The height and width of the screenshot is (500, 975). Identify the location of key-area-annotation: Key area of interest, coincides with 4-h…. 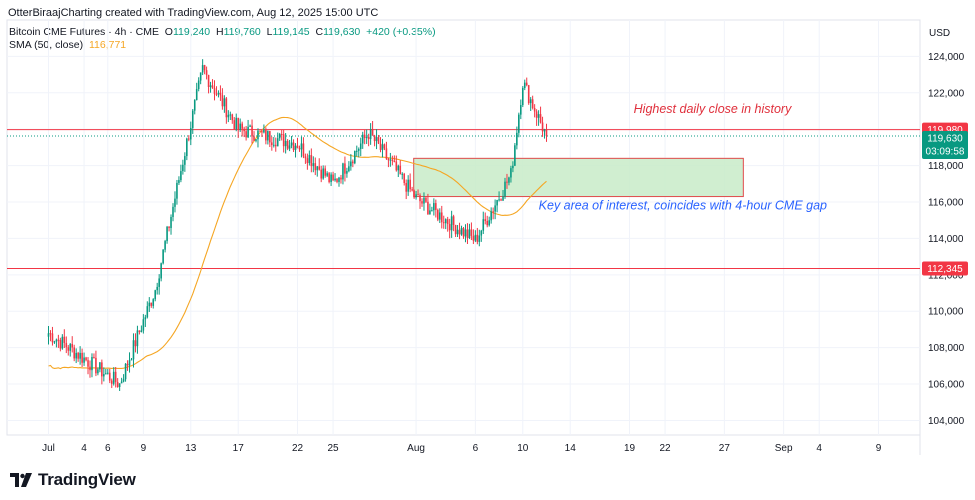
(683, 205).